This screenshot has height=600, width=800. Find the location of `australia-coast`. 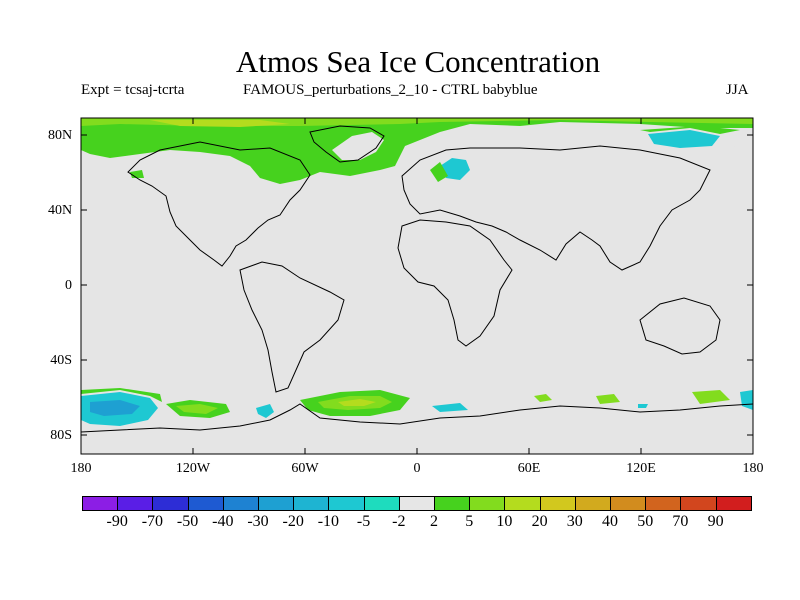

australia-coast is located at coordinates (680, 326).